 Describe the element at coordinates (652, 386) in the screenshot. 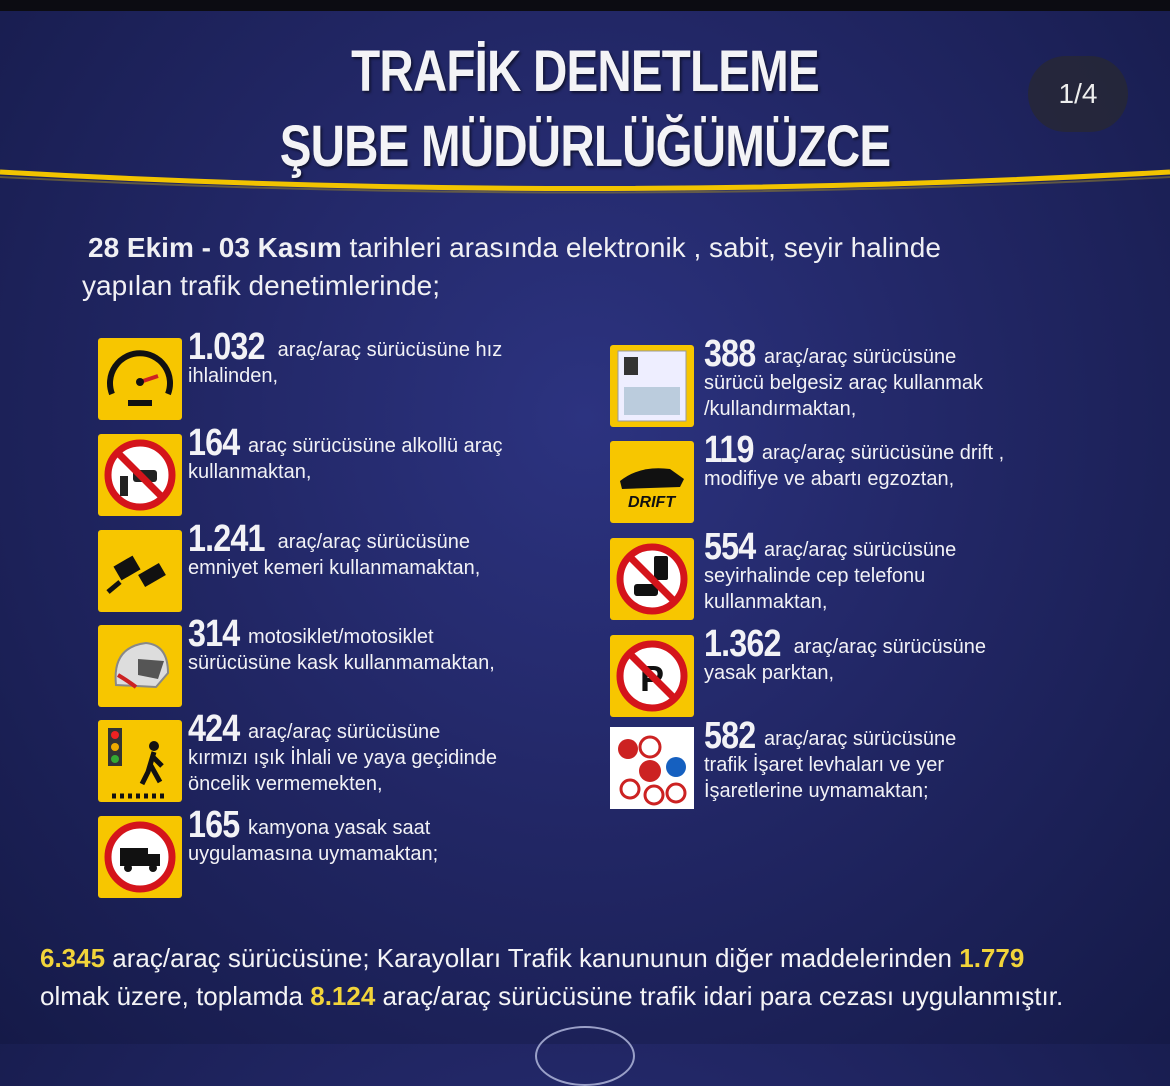

I see `driver-license-icon` at that location.